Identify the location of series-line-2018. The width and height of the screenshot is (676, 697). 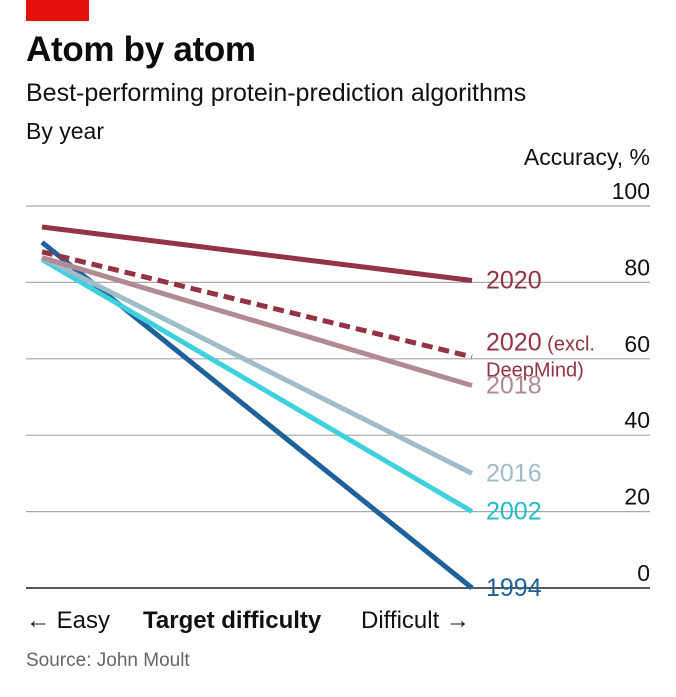
(257, 321).